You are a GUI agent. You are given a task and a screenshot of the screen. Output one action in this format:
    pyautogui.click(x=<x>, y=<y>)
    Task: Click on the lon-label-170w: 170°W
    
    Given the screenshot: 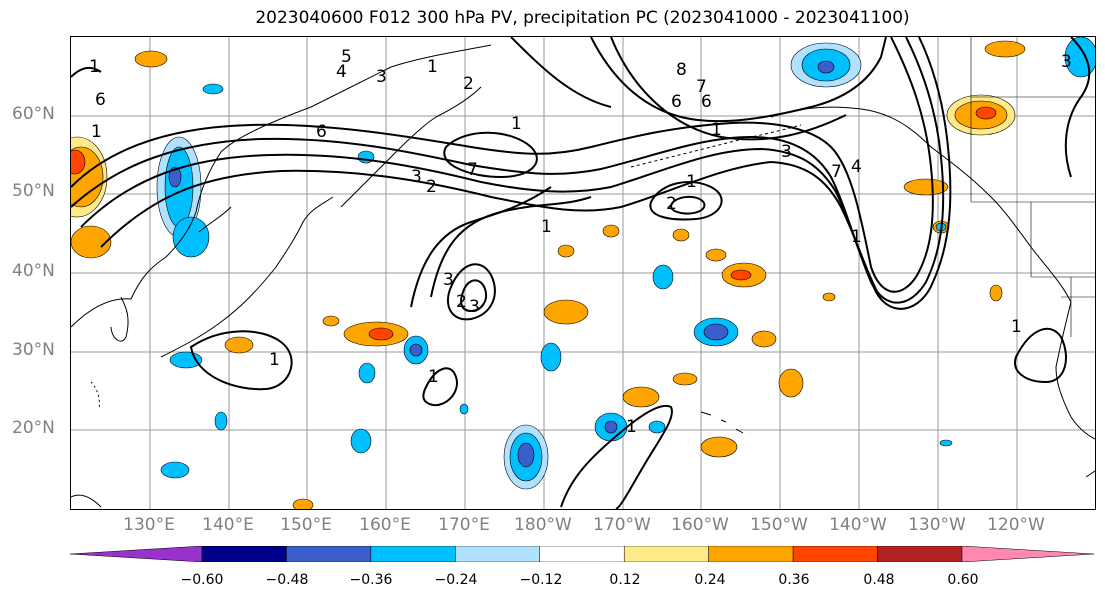 What is the action you would take?
    pyautogui.click(x=622, y=525)
    